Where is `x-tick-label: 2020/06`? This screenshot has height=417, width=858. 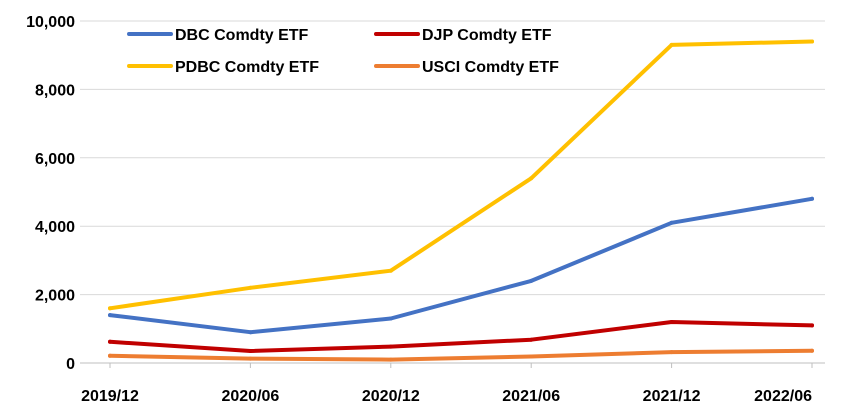
x-tick-label: 2020/06 is located at coordinates (250, 396).